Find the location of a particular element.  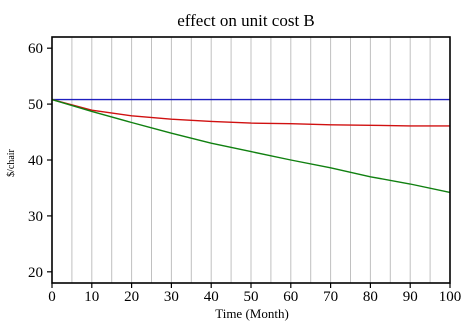

y-tick-label: 40 is located at coordinates (35, 161).